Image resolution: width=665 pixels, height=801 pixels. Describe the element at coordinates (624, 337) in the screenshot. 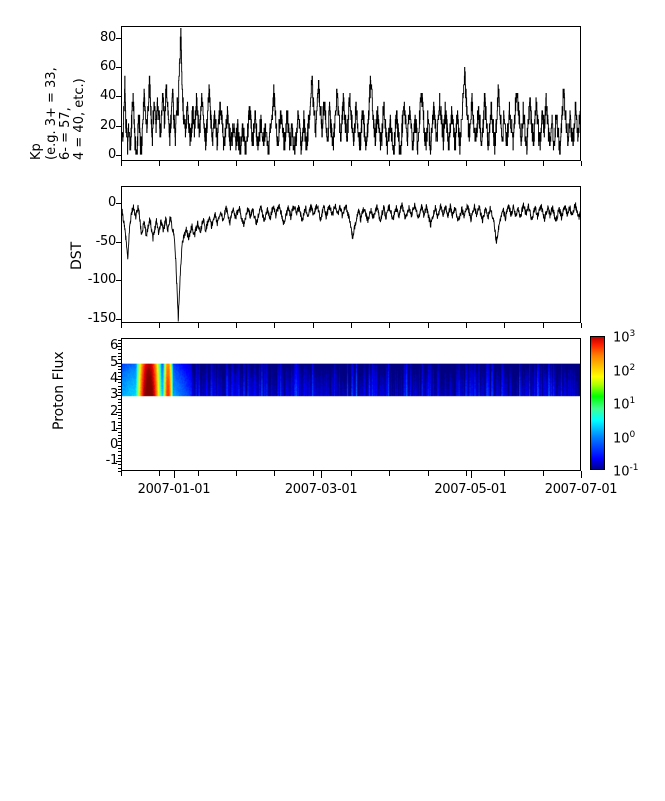

I see `colorbar-tick-label: 103` at that location.